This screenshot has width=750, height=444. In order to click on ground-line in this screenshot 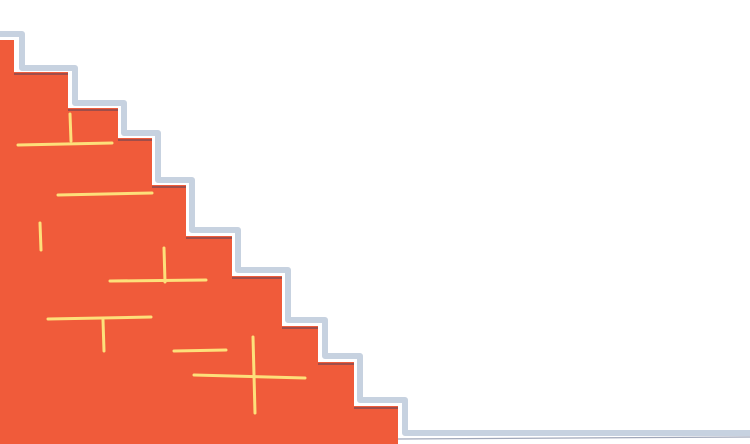, I will do `click(573, 438)`.